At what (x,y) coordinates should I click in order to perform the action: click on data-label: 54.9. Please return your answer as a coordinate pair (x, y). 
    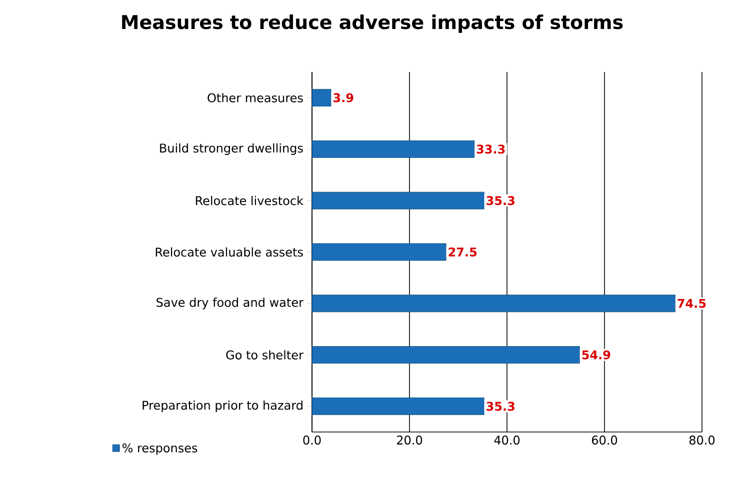
    Looking at the image, I should click on (596, 355).